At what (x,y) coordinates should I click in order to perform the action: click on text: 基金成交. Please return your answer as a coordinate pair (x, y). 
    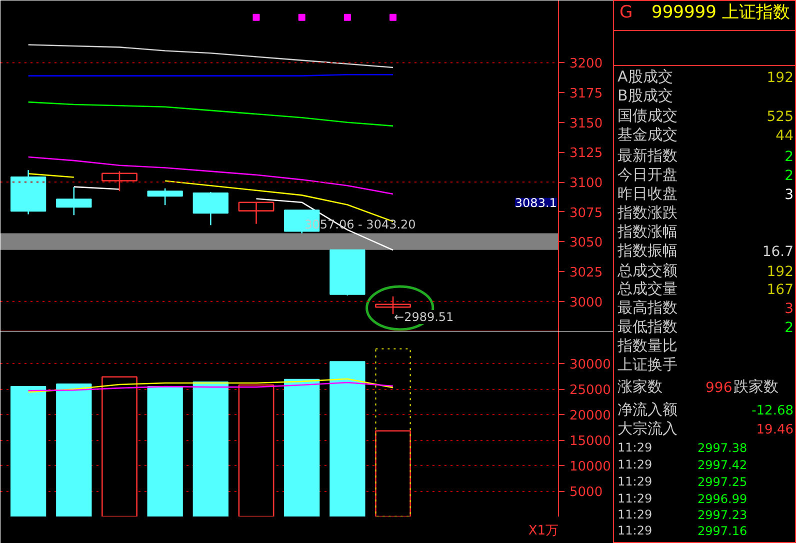
    Looking at the image, I should click on (648, 135).